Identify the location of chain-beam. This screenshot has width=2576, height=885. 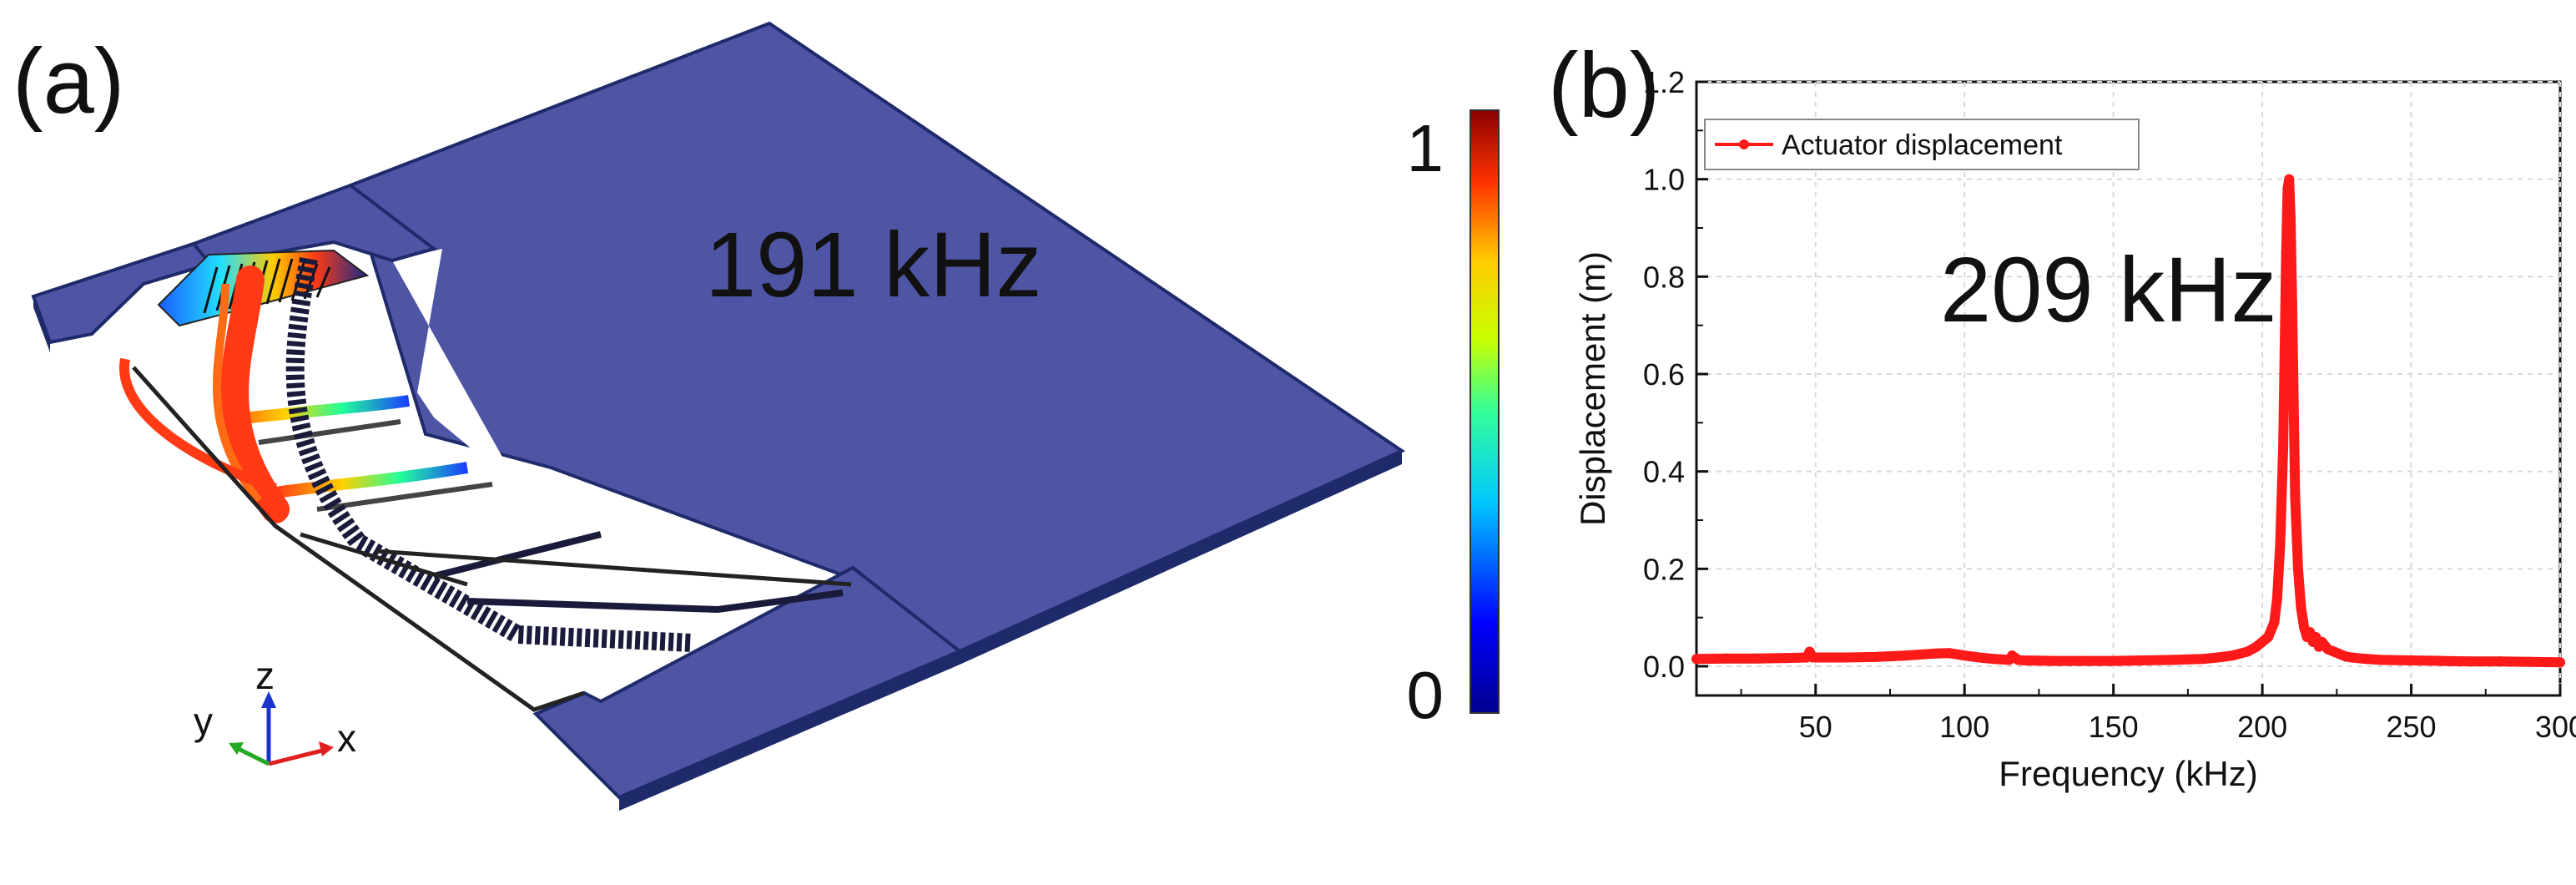
(489, 454).